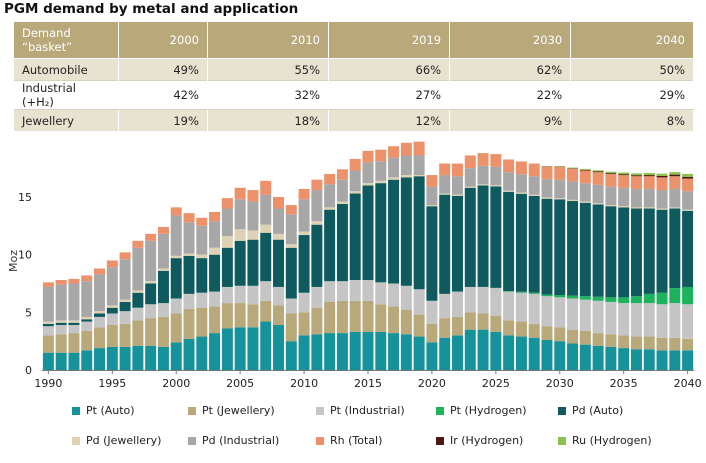 This screenshot has width=706, height=463. I want to click on legend-item: Pt (Hydrogen), so click(481, 410).